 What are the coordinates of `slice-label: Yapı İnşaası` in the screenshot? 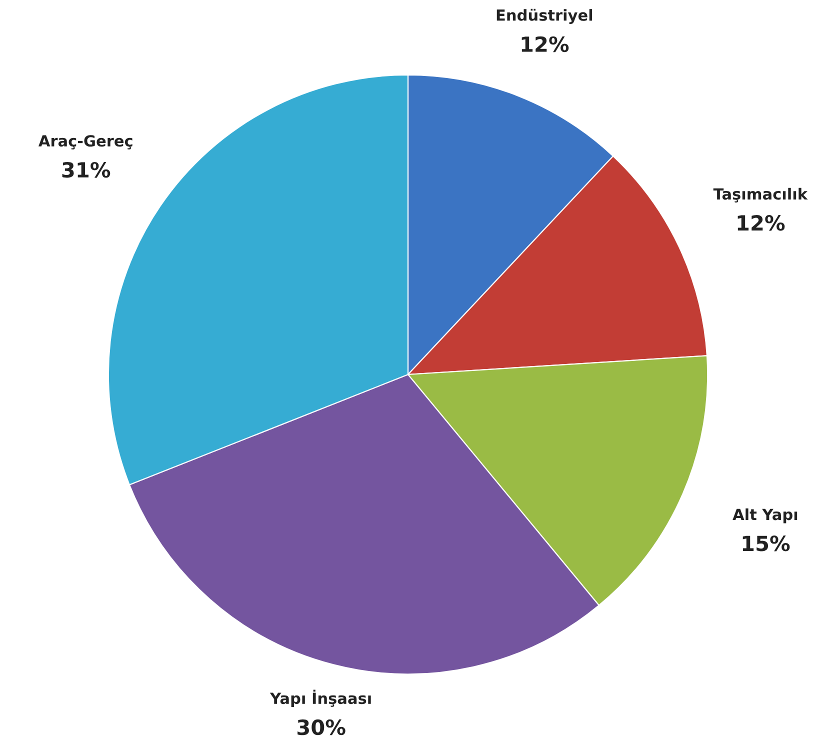 It's located at (320, 699).